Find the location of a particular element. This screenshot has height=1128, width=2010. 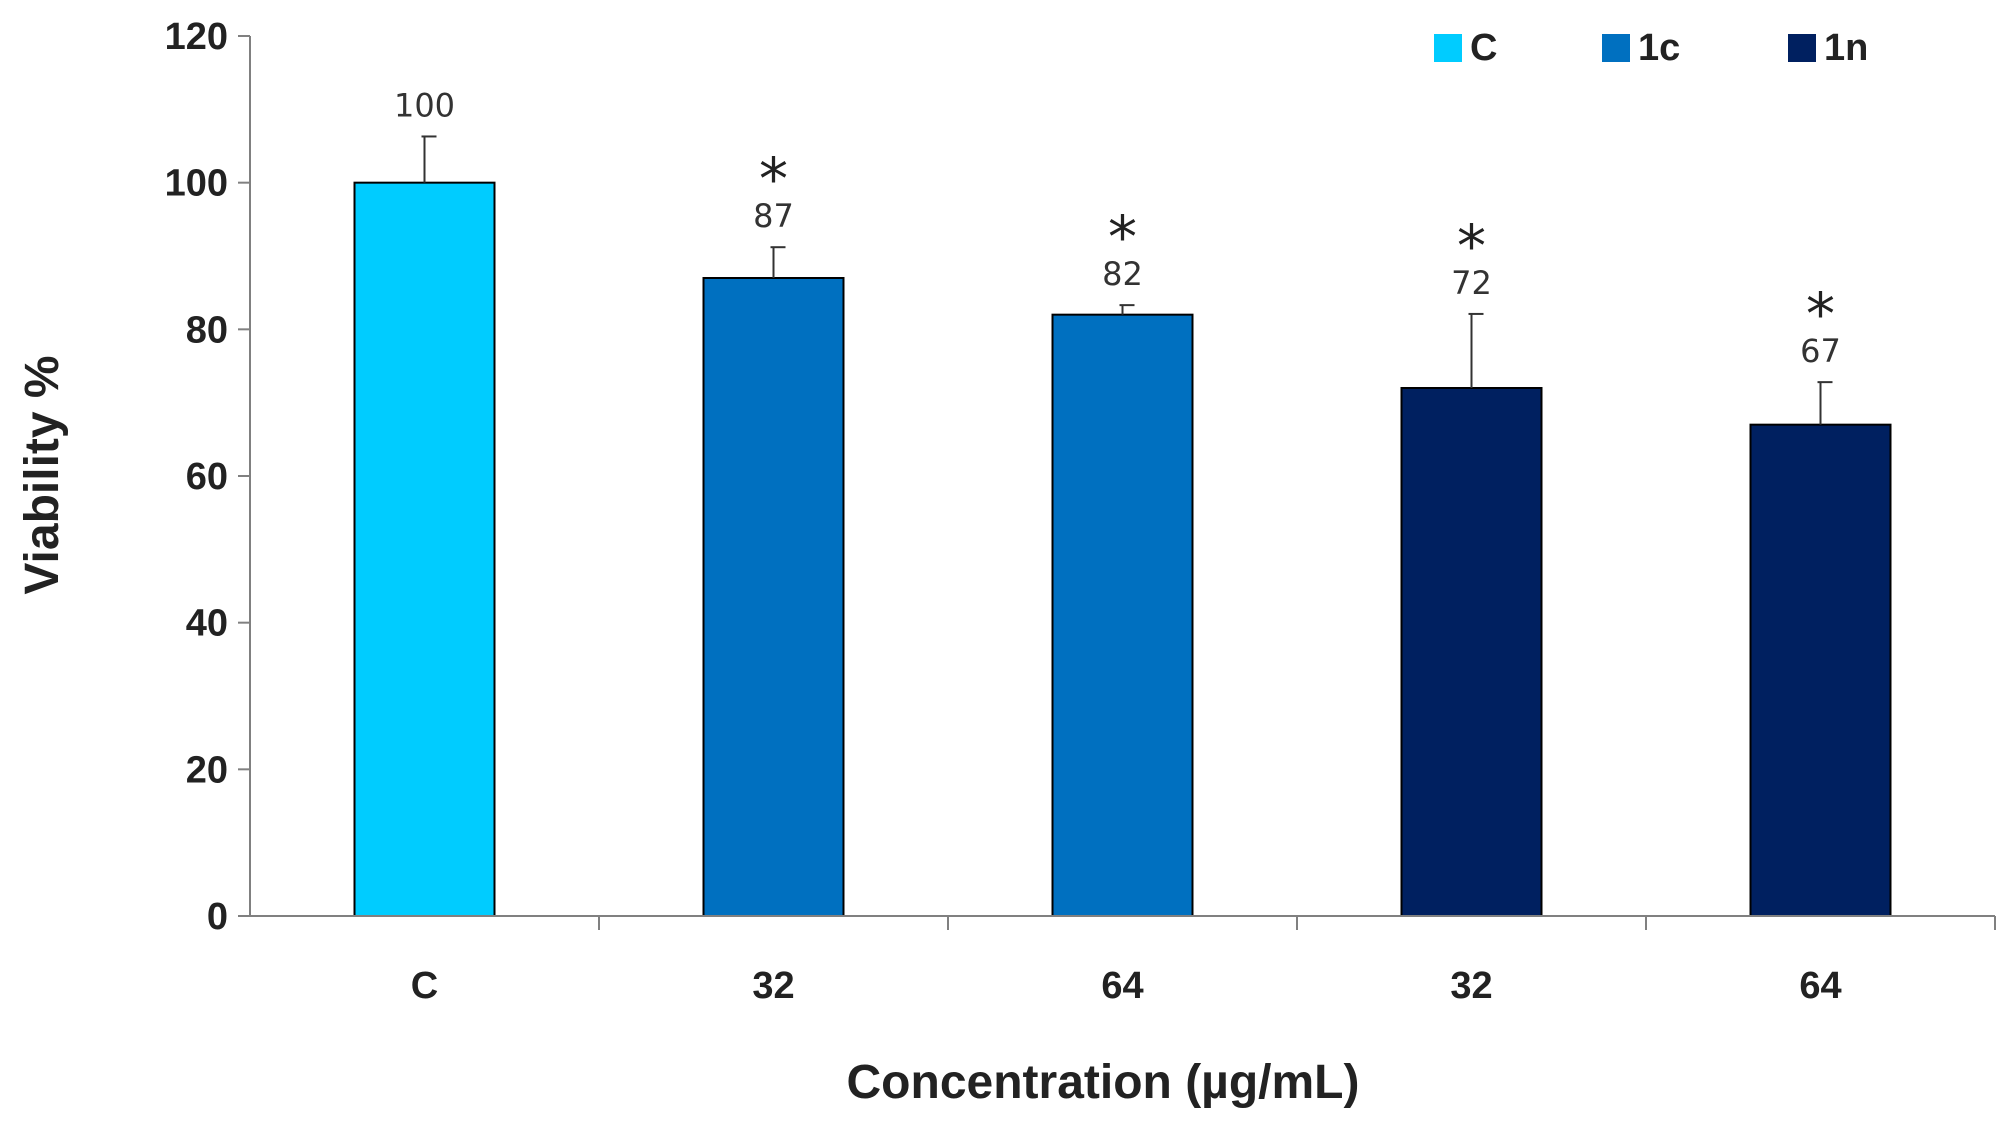

legend-swatch-1n is located at coordinates (1802, 48).